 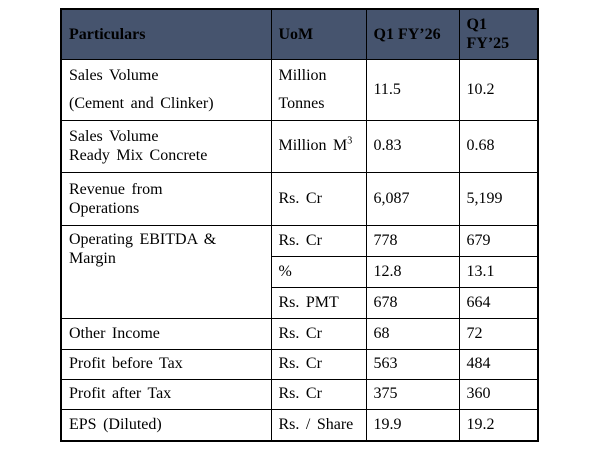 I want to click on particulars-line: Operations, so click(x=104, y=208).